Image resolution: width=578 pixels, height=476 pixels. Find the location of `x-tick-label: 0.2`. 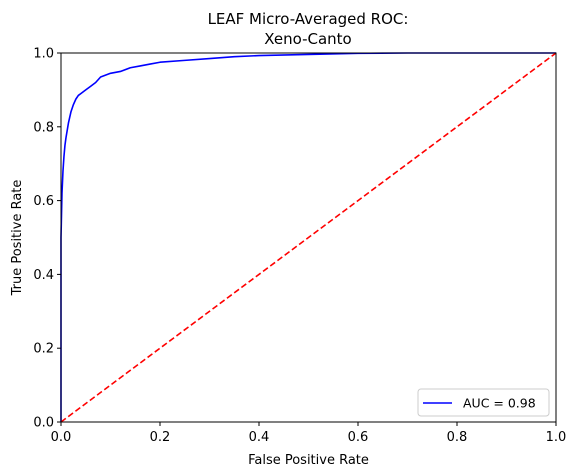

x-tick-label: 0.2 is located at coordinates (160, 437).